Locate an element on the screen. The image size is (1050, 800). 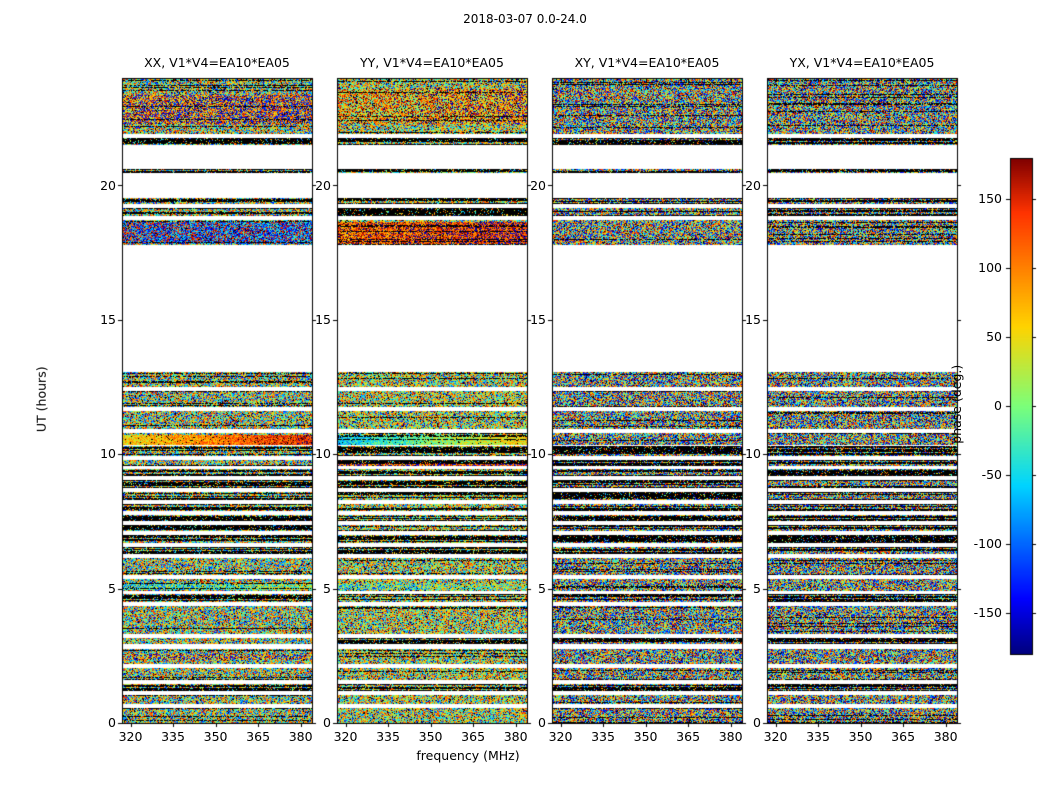
y-tick-label-p0-0: 0 is located at coordinates (112, 722).